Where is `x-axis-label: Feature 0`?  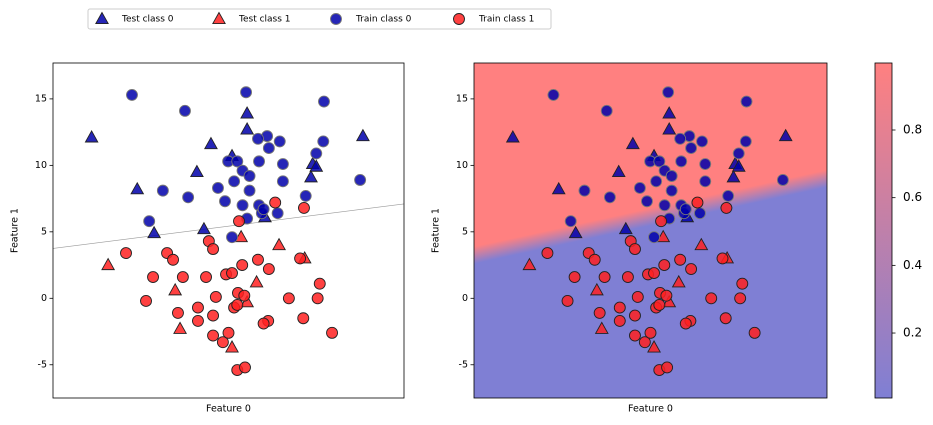
x-axis-label: Feature 0 is located at coordinates (650, 409).